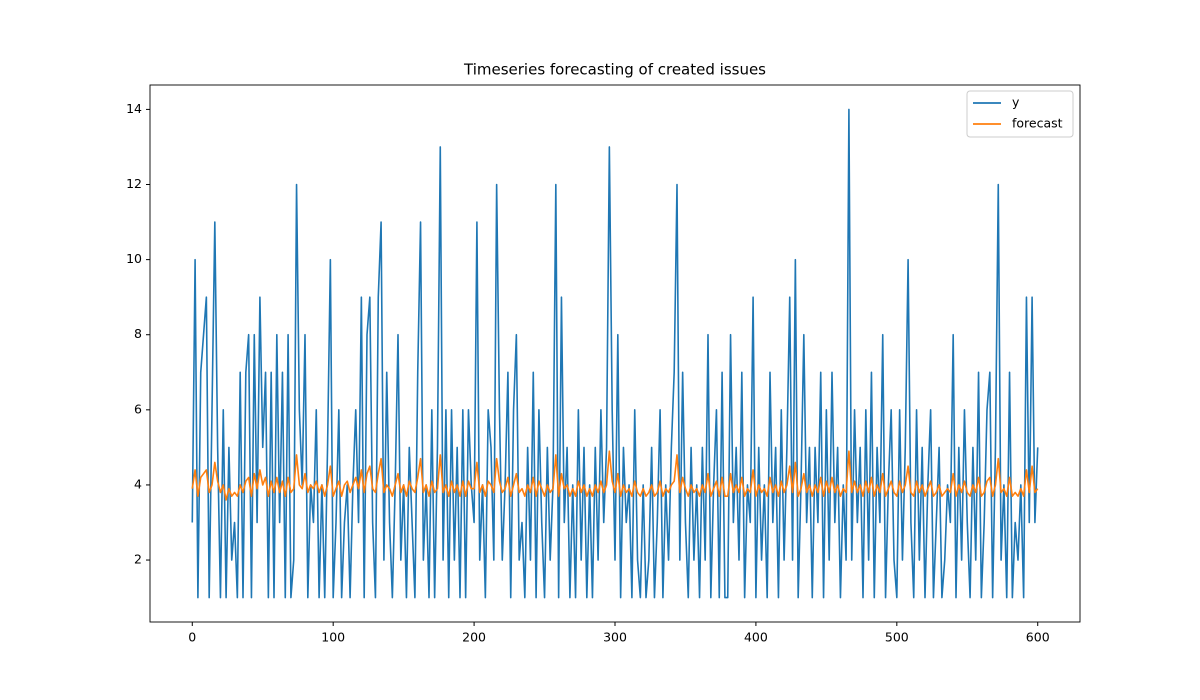  Describe the element at coordinates (614, 70) in the screenshot. I see `chart-title: Timeseries forecasting of created issues` at that location.